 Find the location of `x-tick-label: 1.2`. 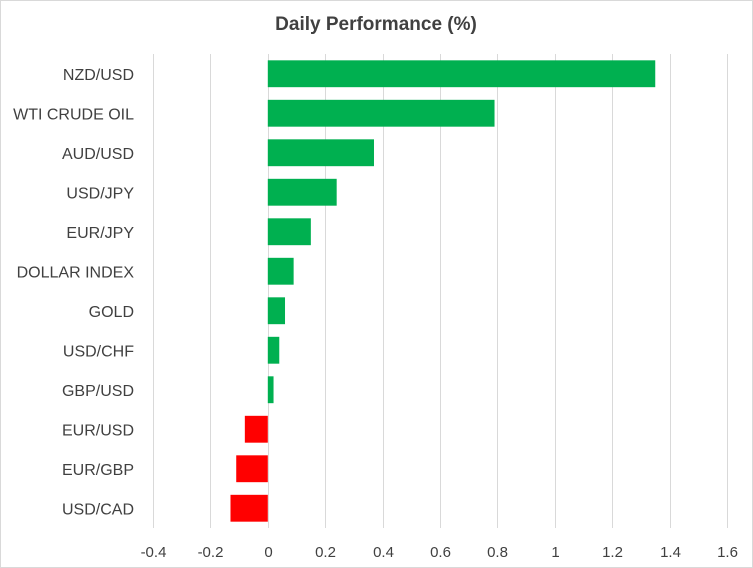

x-tick-label: 1.2 is located at coordinates (612, 552).